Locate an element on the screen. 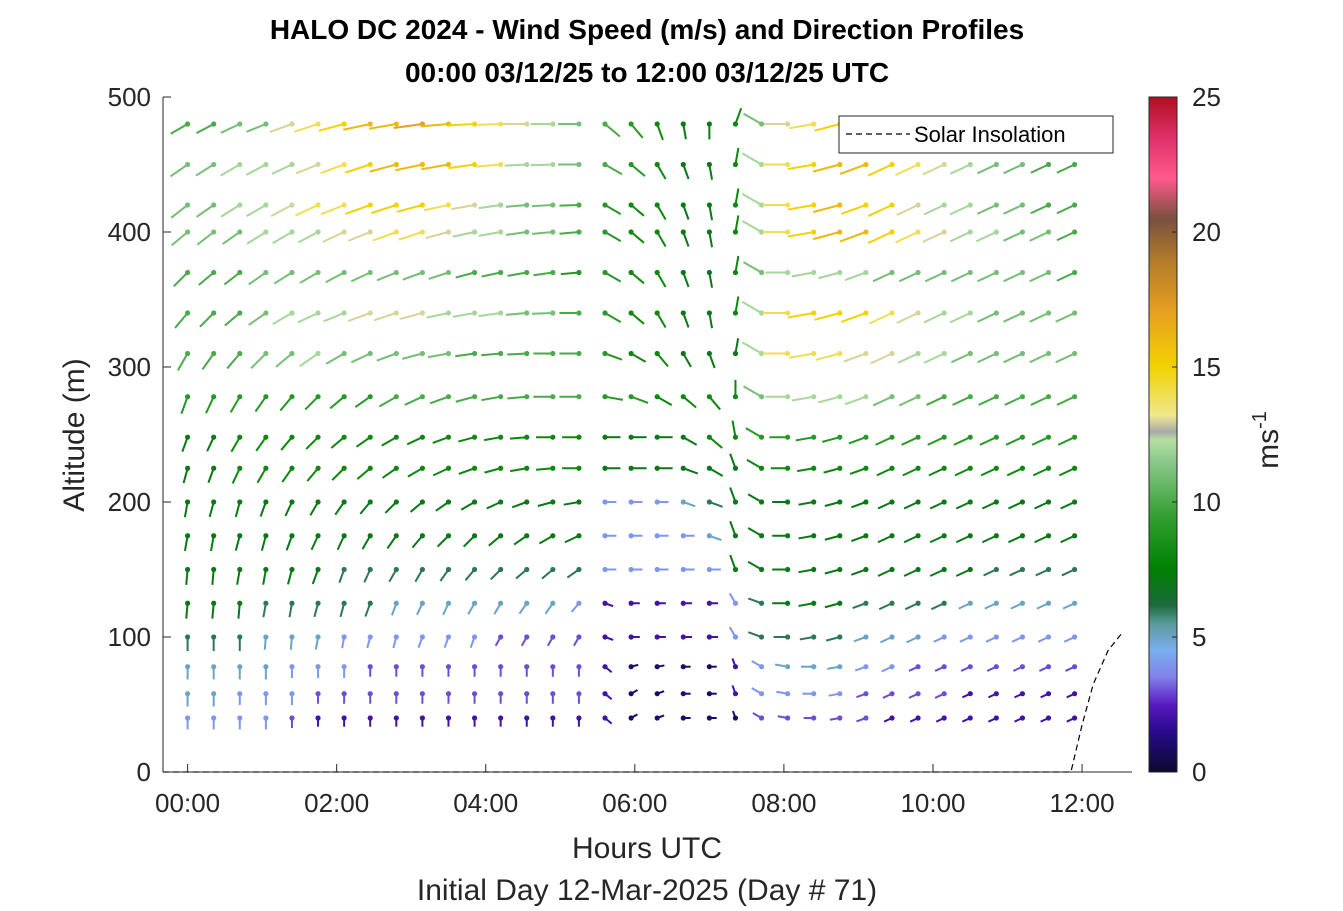 The width and height of the screenshot is (1343, 911). legend: Solar Insolation is located at coordinates (976, 134).